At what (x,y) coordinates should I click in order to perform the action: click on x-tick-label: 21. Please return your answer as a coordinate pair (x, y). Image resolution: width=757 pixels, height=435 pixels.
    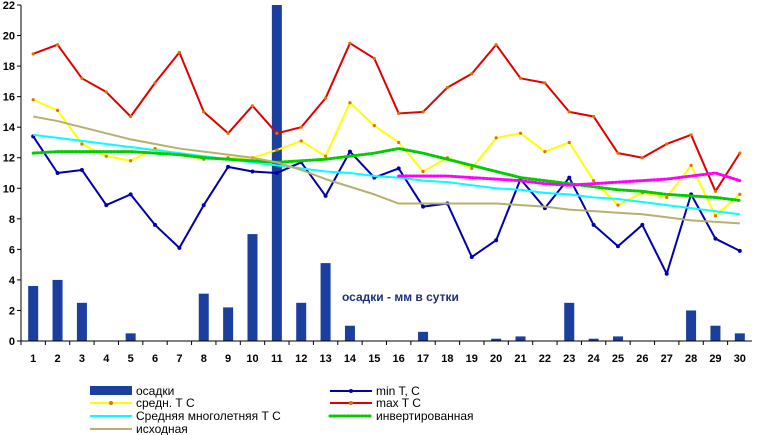
    Looking at the image, I should click on (520, 359).